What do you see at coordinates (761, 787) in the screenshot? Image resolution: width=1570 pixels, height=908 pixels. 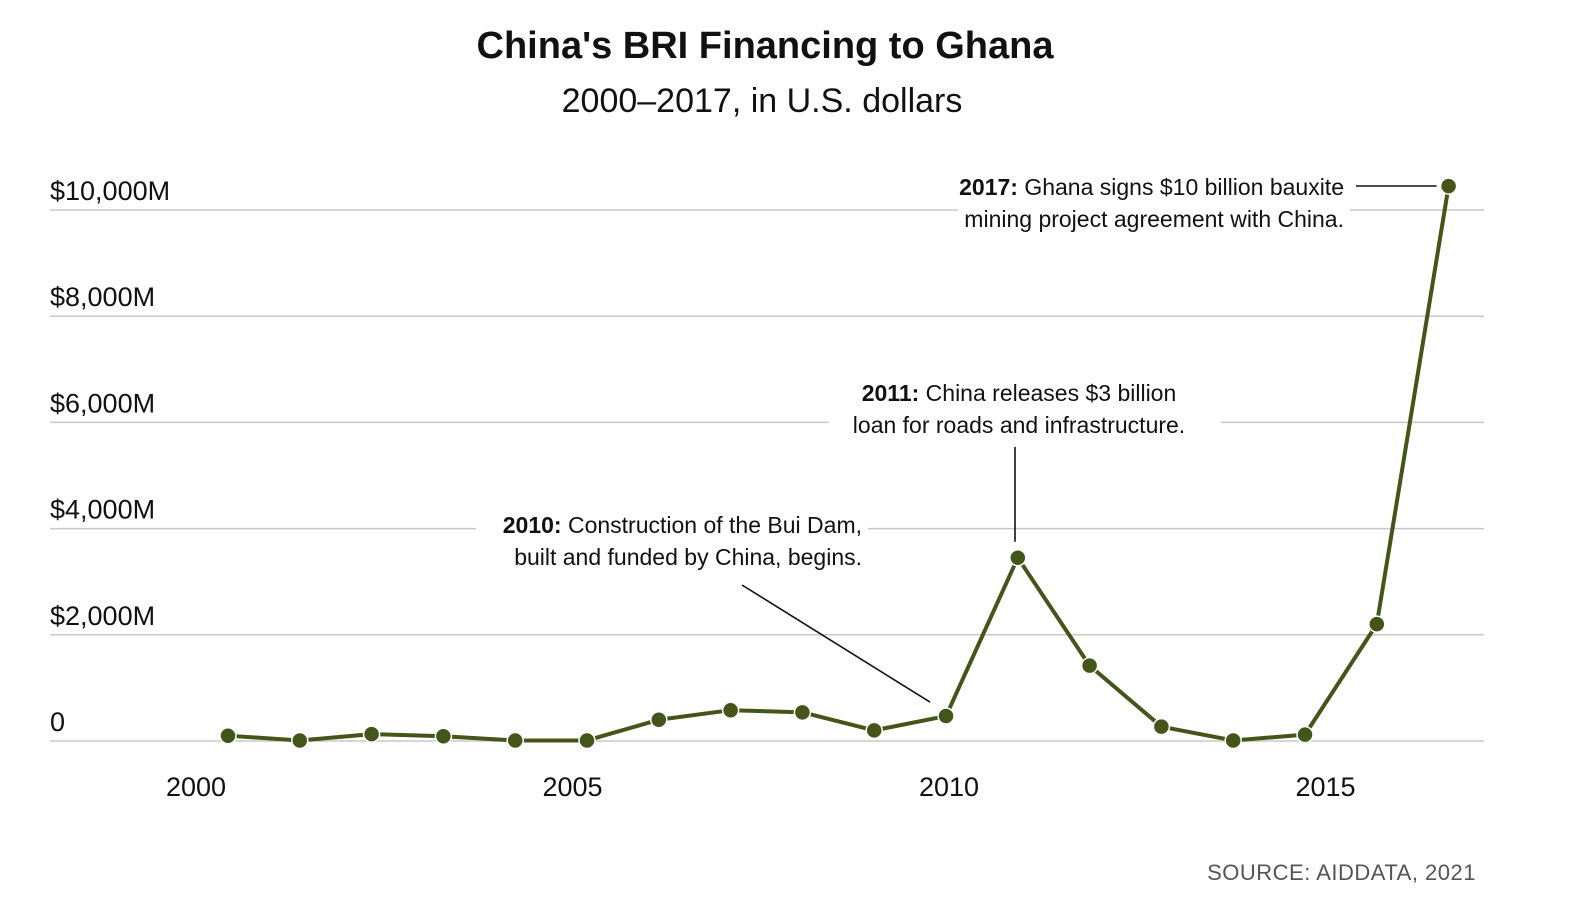 I see `x-axis-ticks: 2000 2005 2010 2015` at bounding box center [761, 787].